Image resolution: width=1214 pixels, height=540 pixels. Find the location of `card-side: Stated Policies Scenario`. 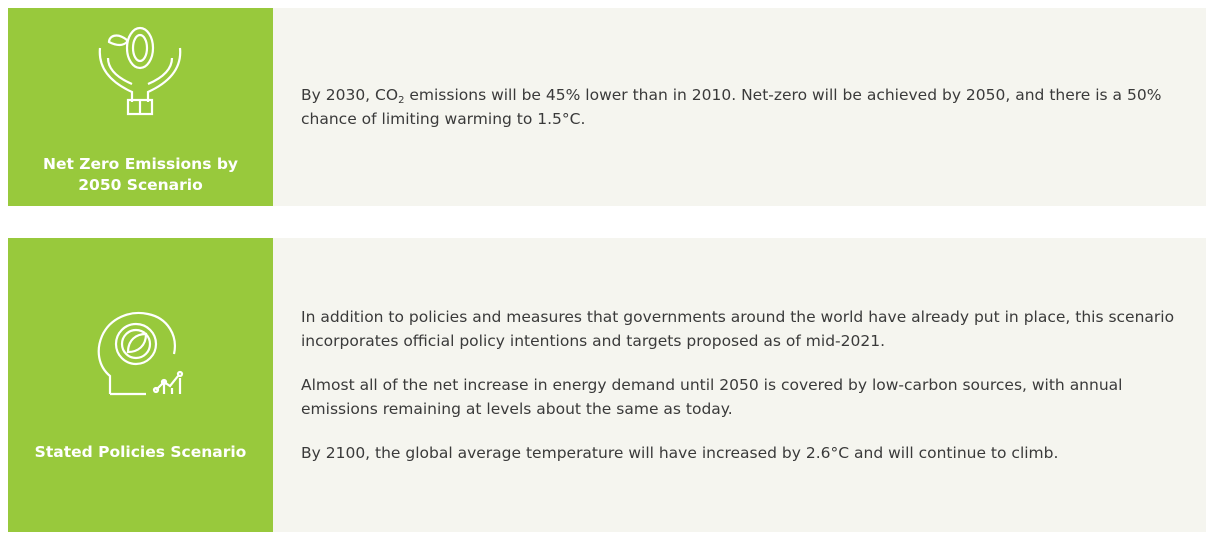

card-side: Stated Policies Scenario is located at coordinates (140, 385).